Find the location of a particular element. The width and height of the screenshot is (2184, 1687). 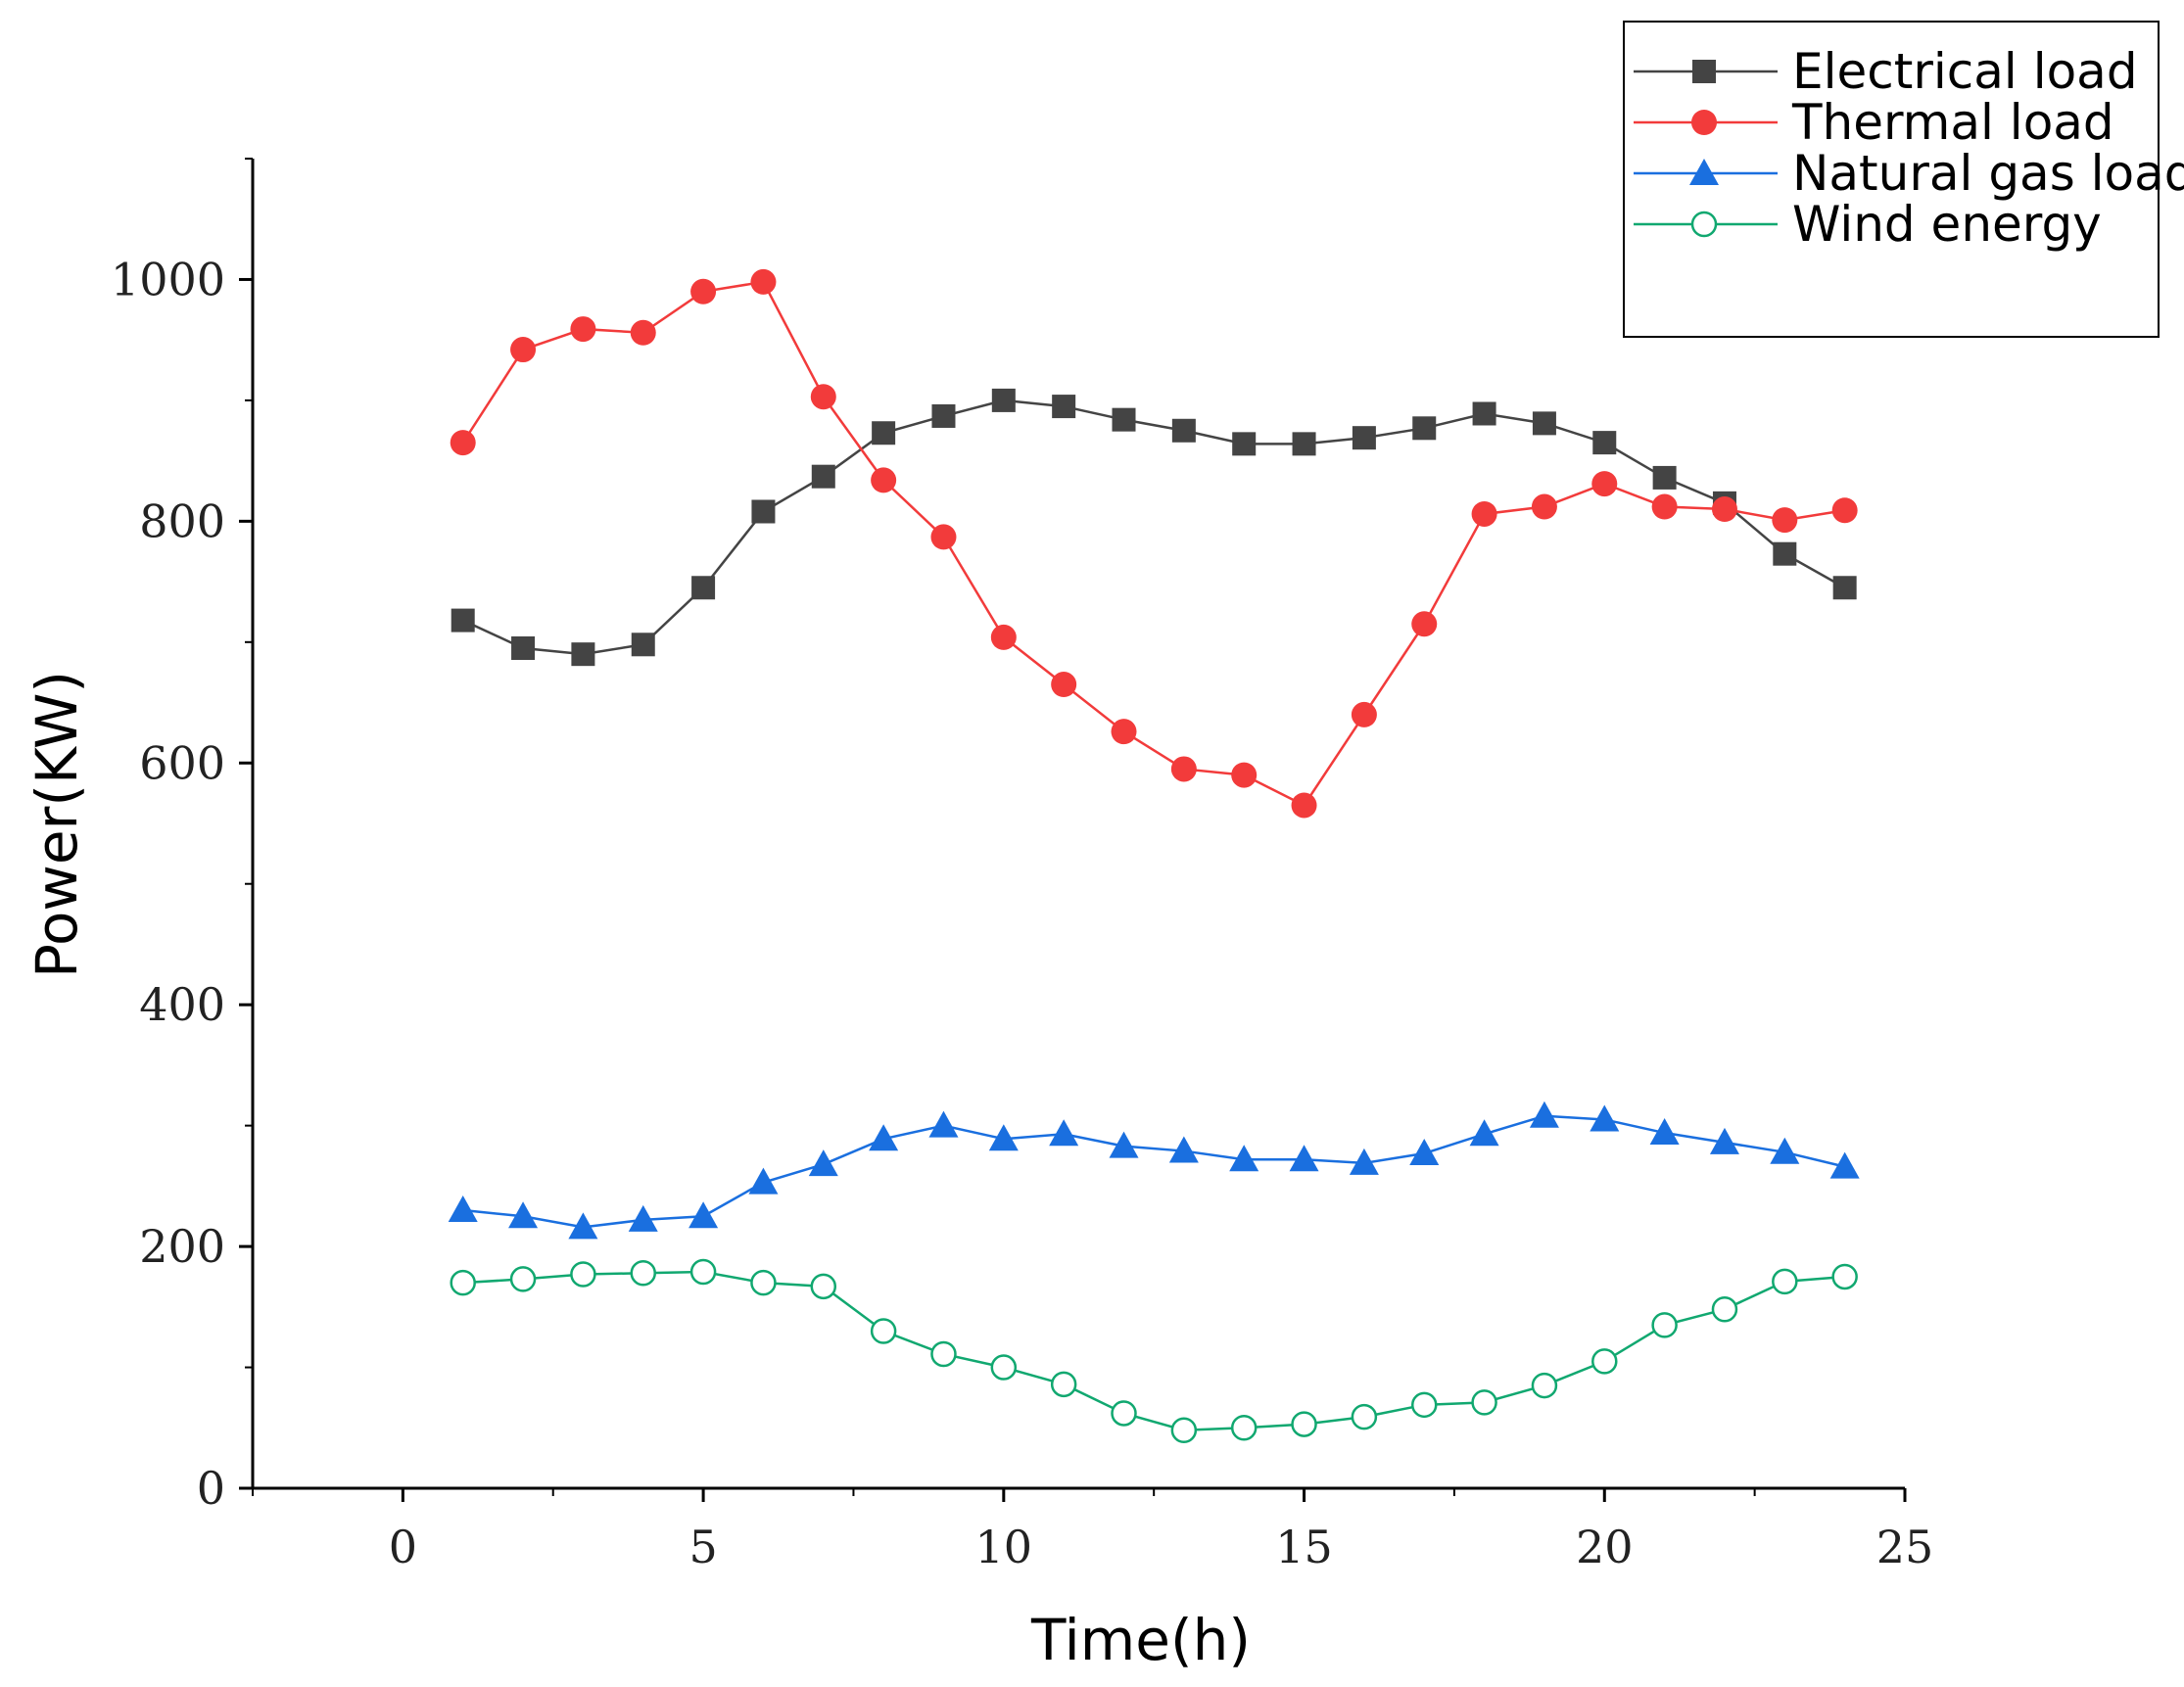

y-ticks: 0 200 400 600 800 1000 is located at coordinates (182, 836).